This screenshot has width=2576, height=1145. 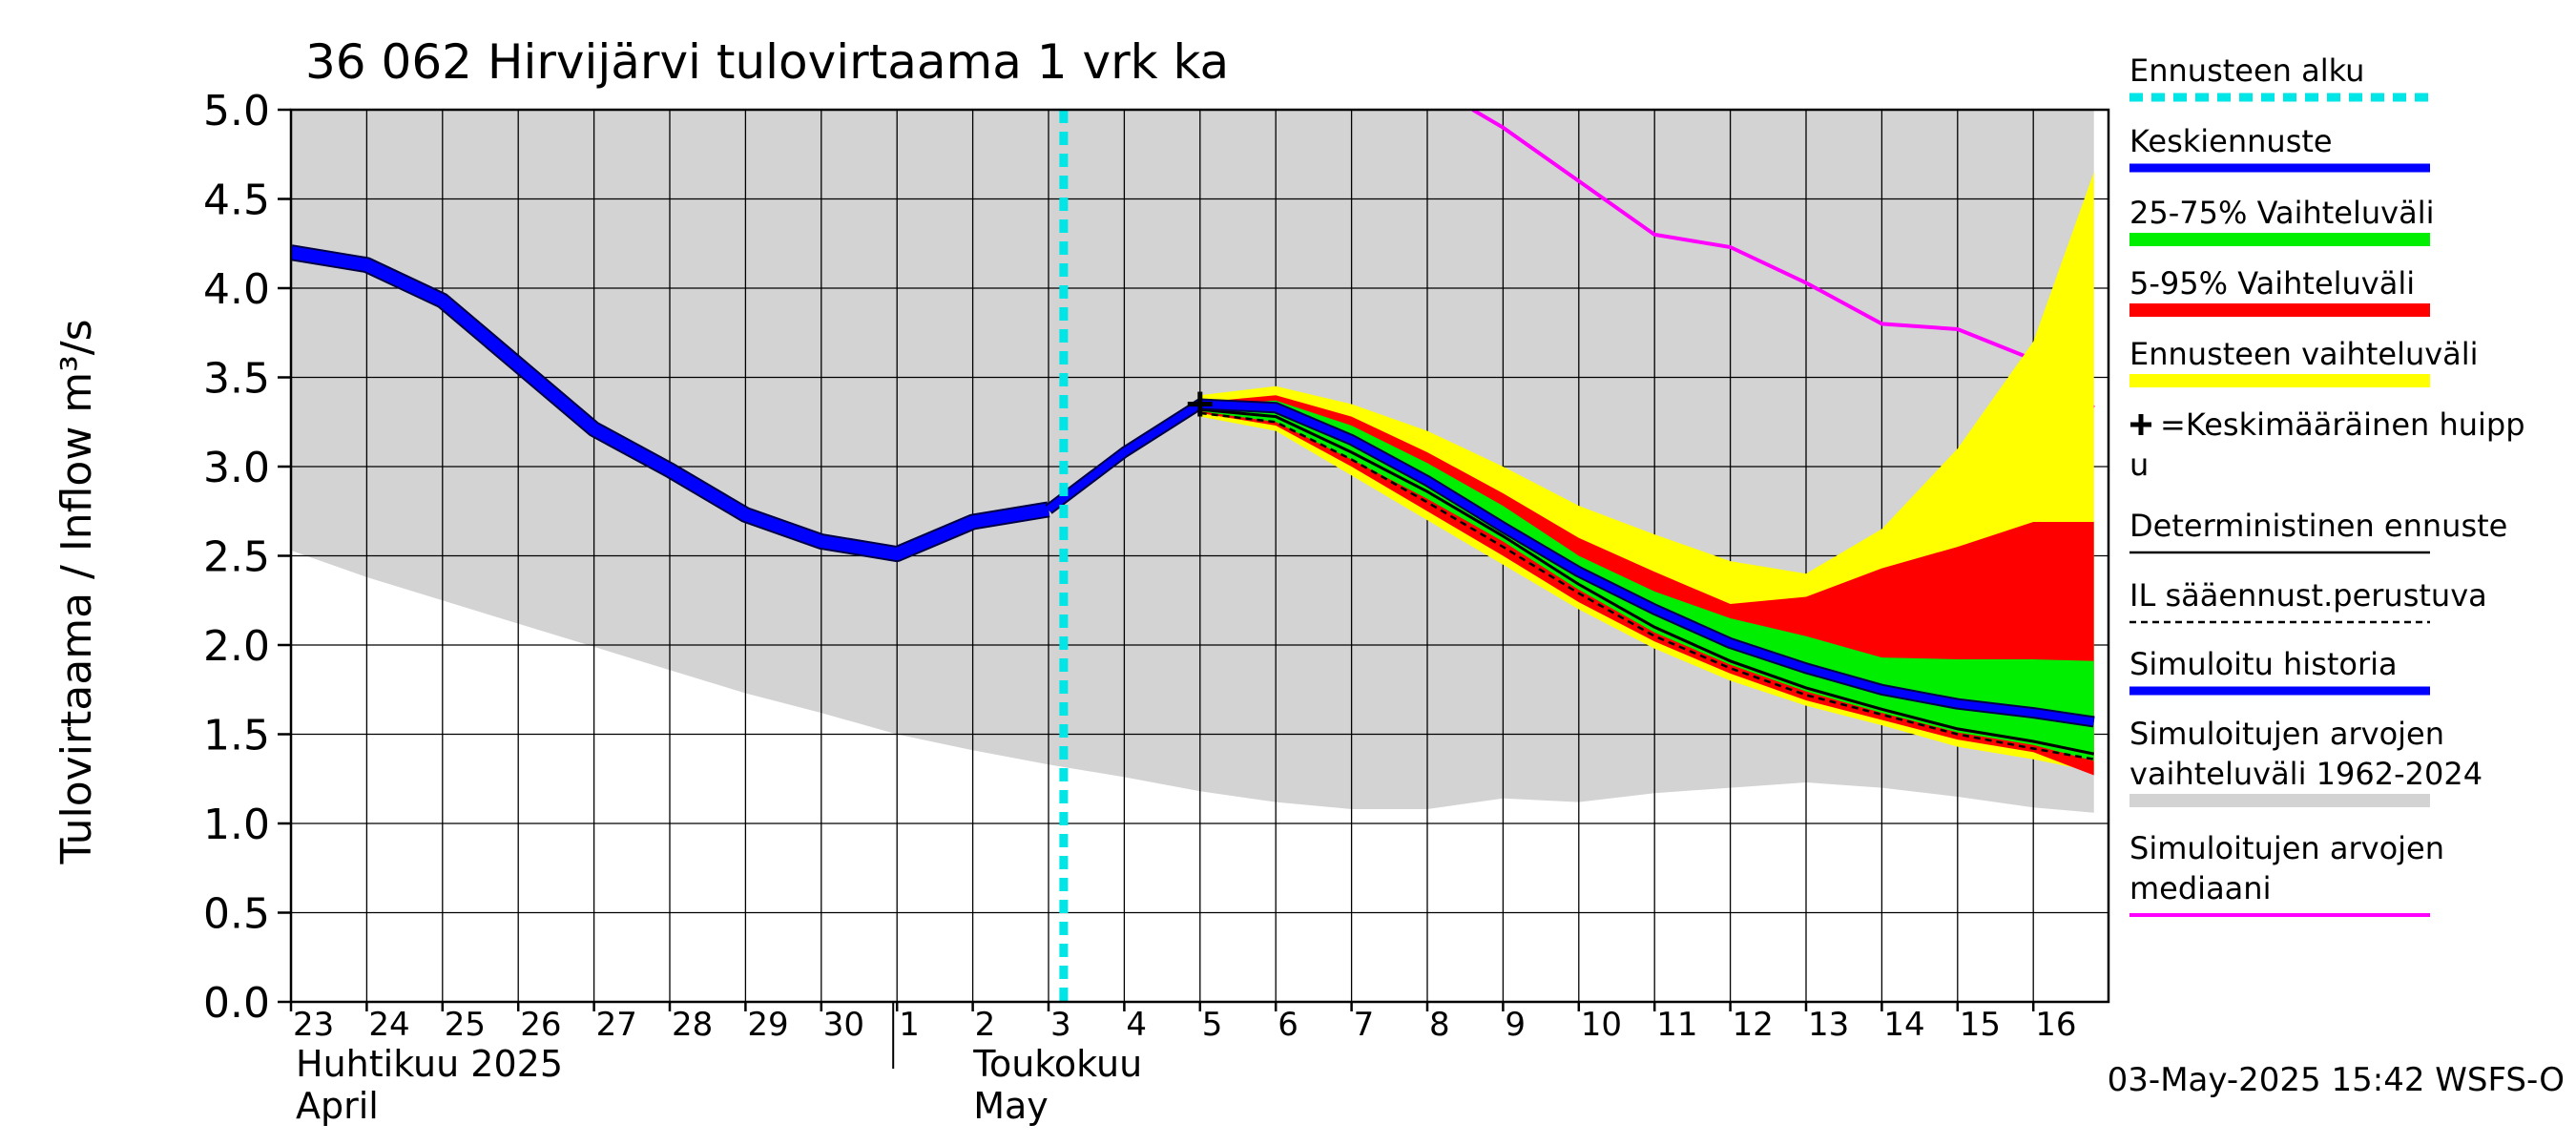 What do you see at coordinates (1980, 1025) in the screenshot?
I see `x-tick-label: 15` at bounding box center [1980, 1025].